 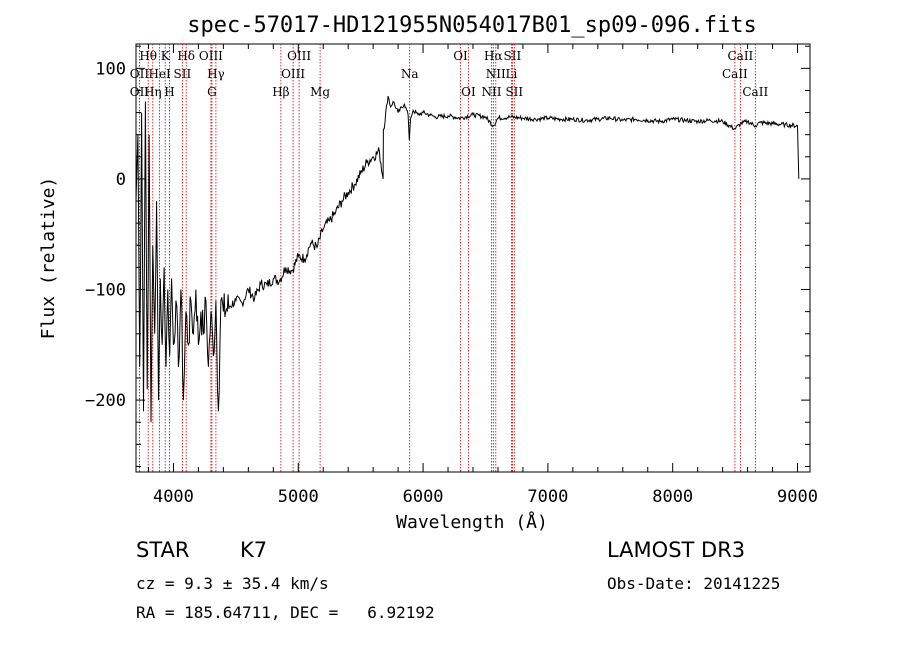 I want to click on coordinates: RA = 185.64711, DEC = 6.92192, so click(x=285, y=612).